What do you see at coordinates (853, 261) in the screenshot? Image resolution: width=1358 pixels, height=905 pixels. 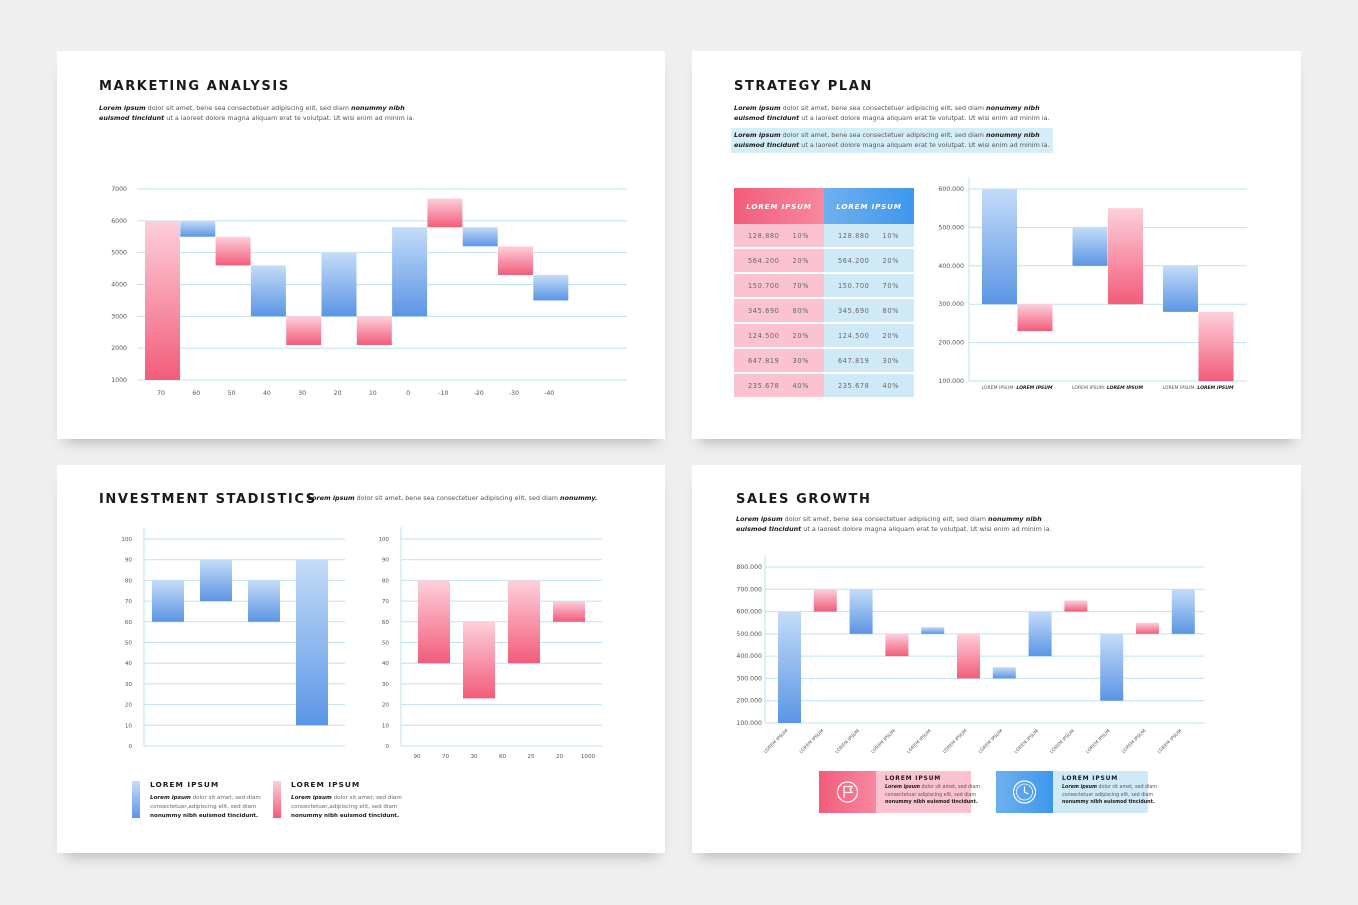 I see `table-cell: 564.200` at bounding box center [853, 261].